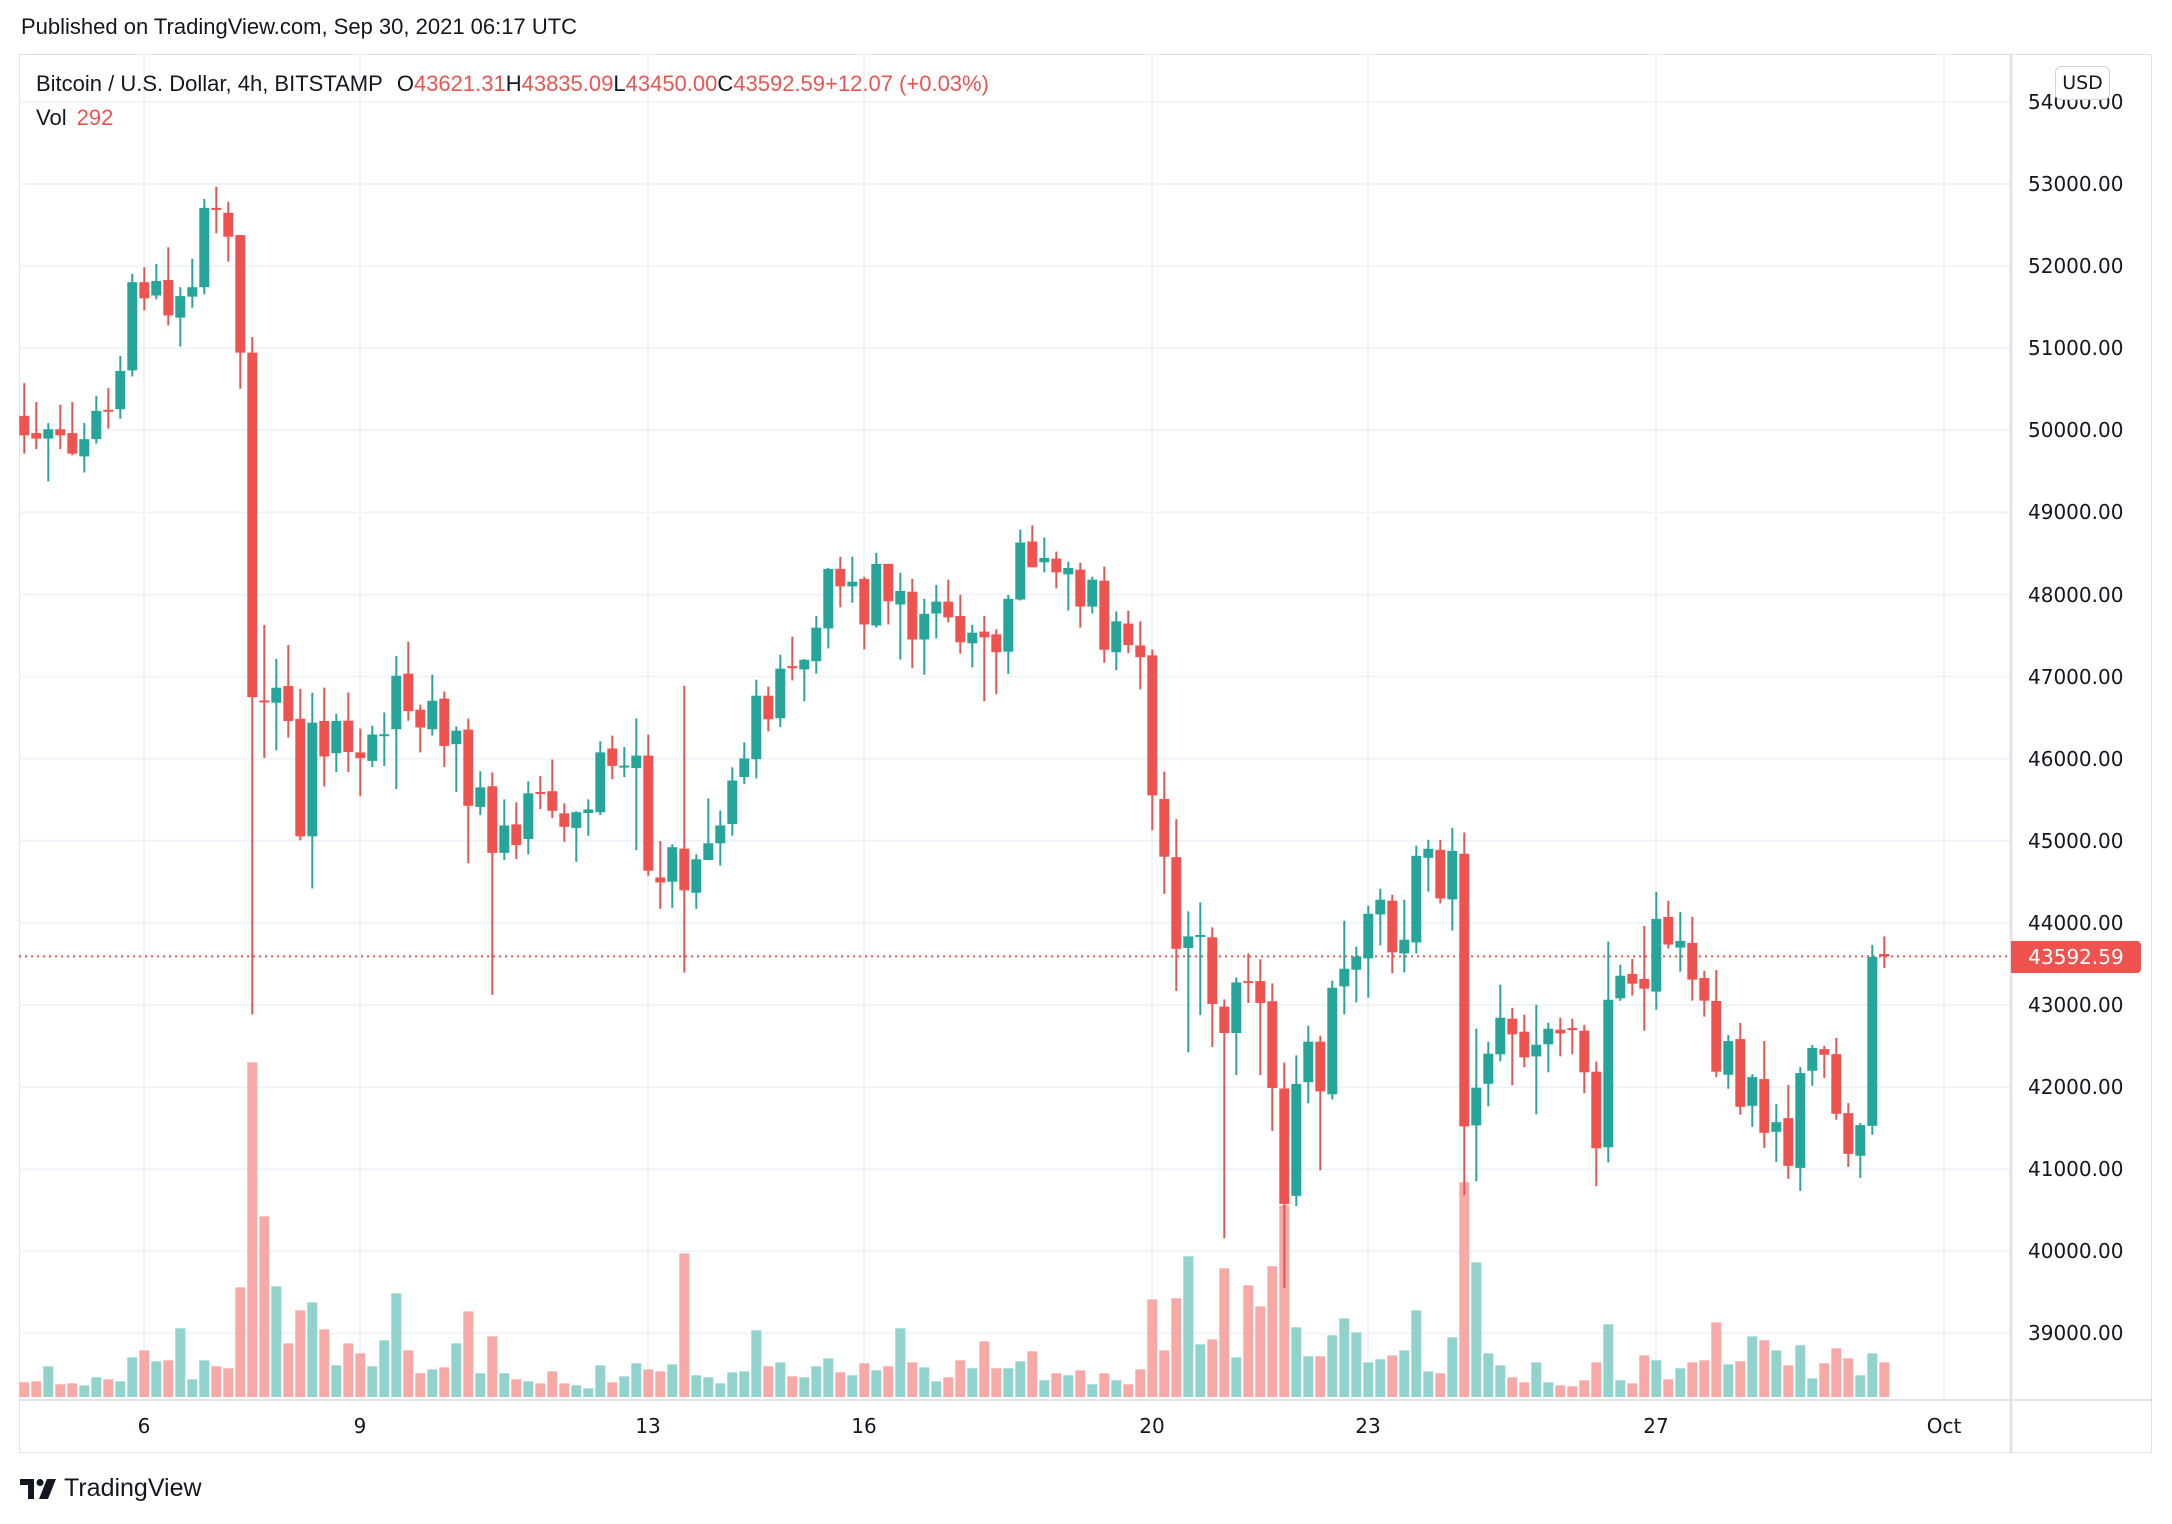 This screenshot has width=2172, height=1524. What do you see at coordinates (51, 117) in the screenshot?
I see `volume-label: Vol` at bounding box center [51, 117].